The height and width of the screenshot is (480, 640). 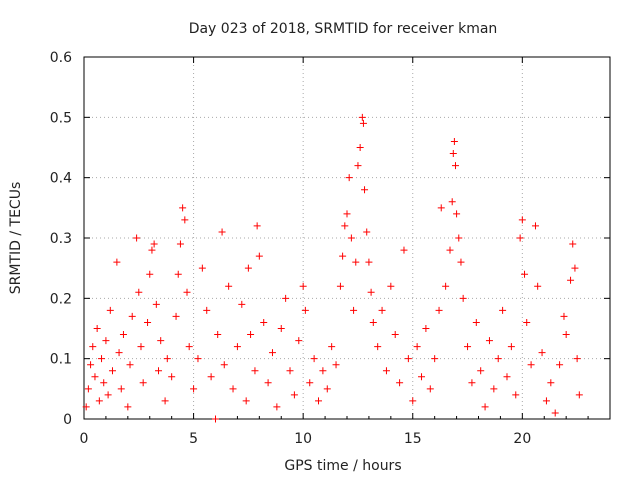 I want to click on y-tick-label: 0.6, so click(x=61, y=58).